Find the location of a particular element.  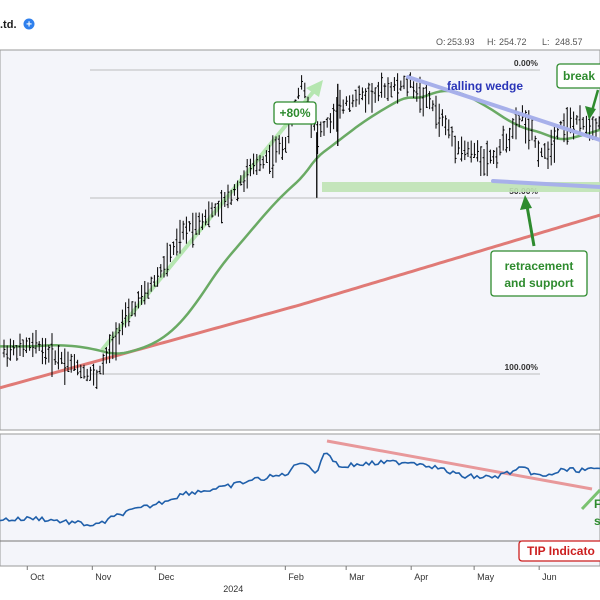

indicator-line is located at coordinates (300, 489).